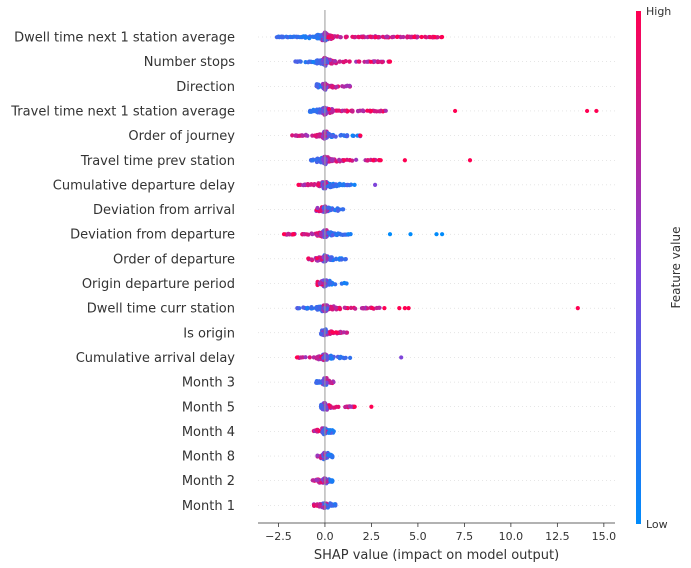 The height and width of the screenshot is (568, 691). Describe the element at coordinates (156, 358) in the screenshot. I see `feature-label: Cumulative arrival delay` at that location.